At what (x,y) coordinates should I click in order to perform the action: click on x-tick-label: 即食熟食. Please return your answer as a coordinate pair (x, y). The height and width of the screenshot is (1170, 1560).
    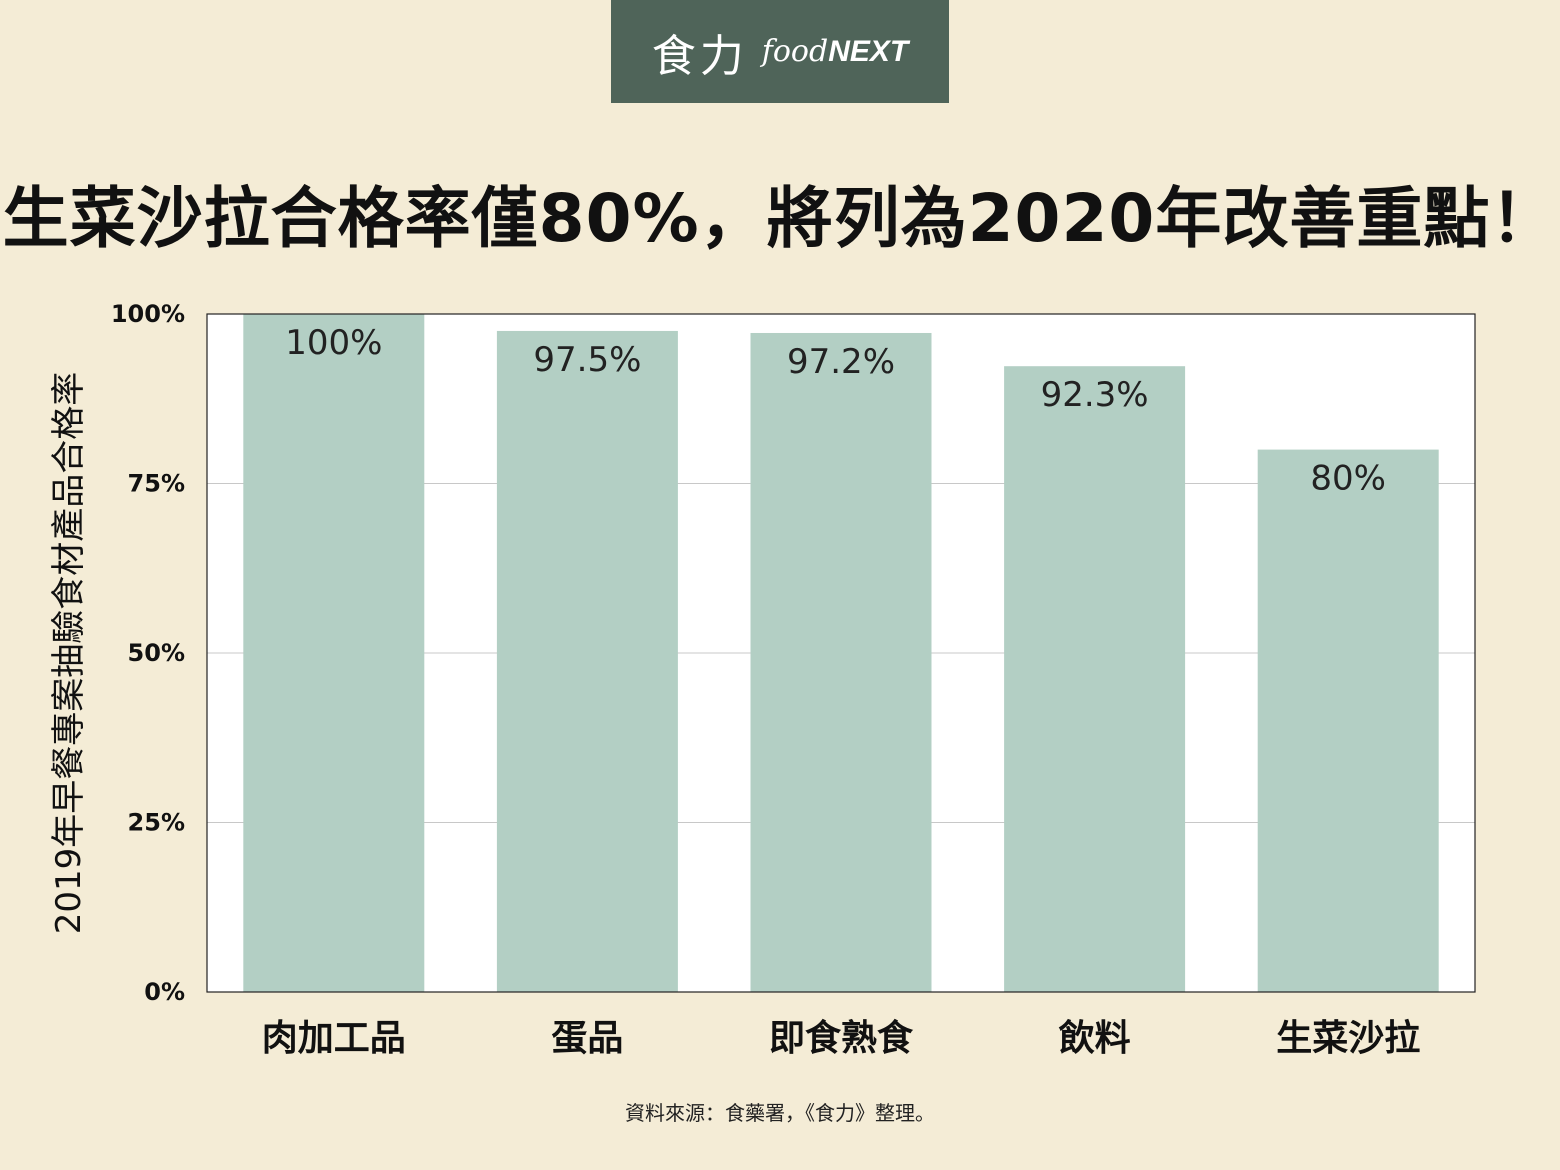
    Looking at the image, I should click on (841, 1038).